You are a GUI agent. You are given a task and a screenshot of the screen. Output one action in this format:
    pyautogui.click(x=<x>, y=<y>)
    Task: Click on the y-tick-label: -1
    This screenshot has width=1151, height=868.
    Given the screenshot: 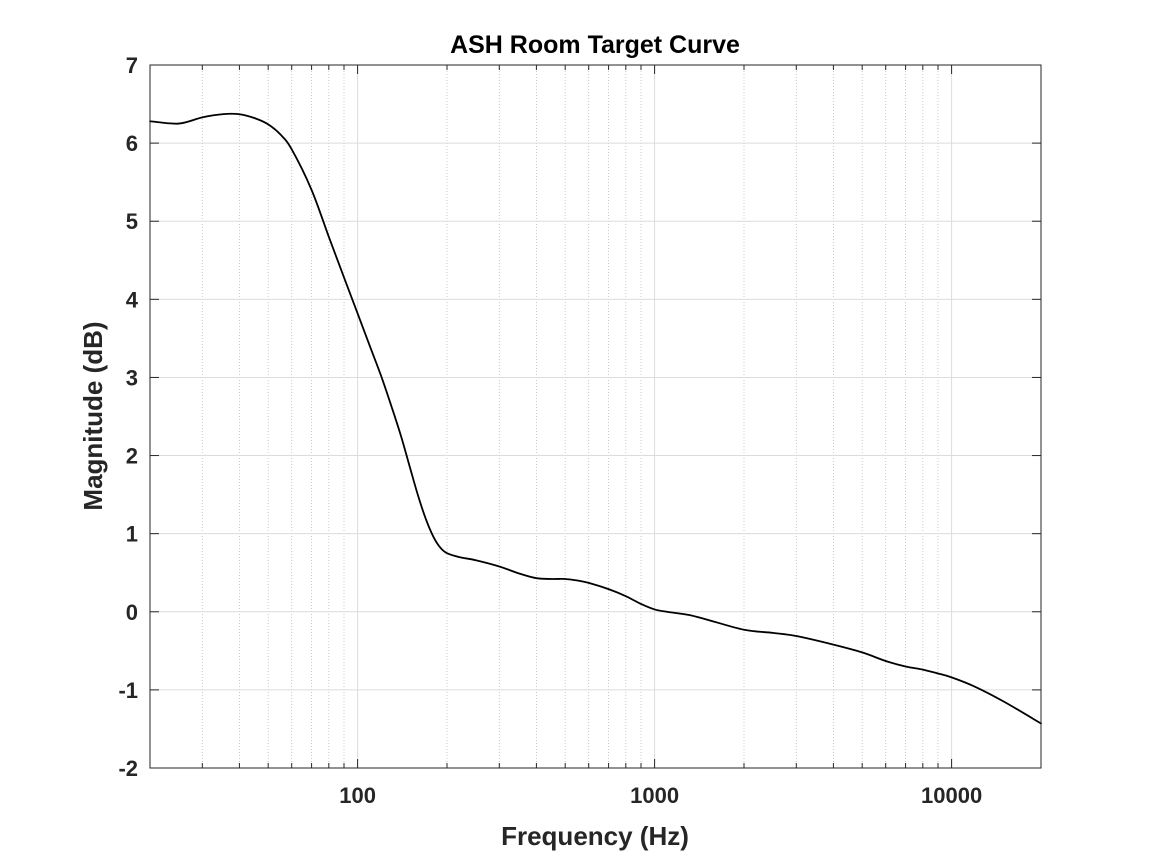 What is the action you would take?
    pyautogui.click(x=128, y=690)
    